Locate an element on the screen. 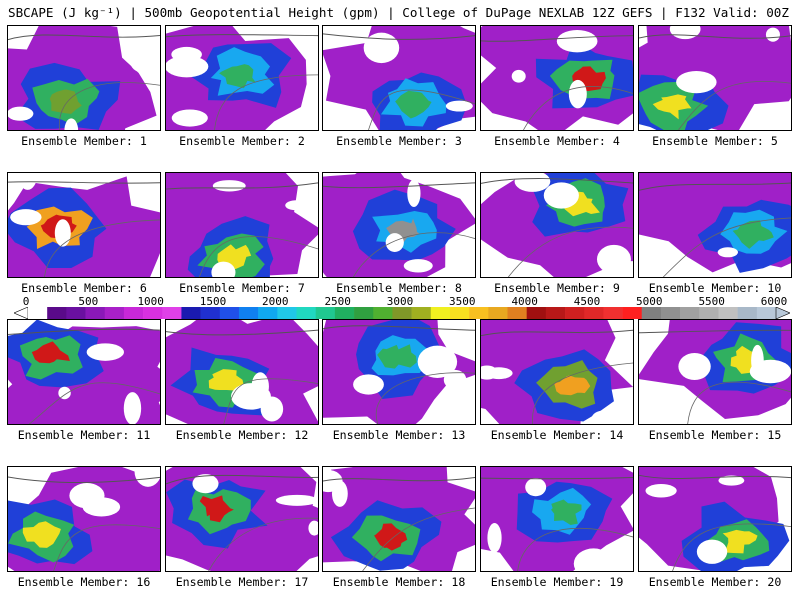  ensemble-member-caption: Ensemble Member: 15 is located at coordinates (715, 435).